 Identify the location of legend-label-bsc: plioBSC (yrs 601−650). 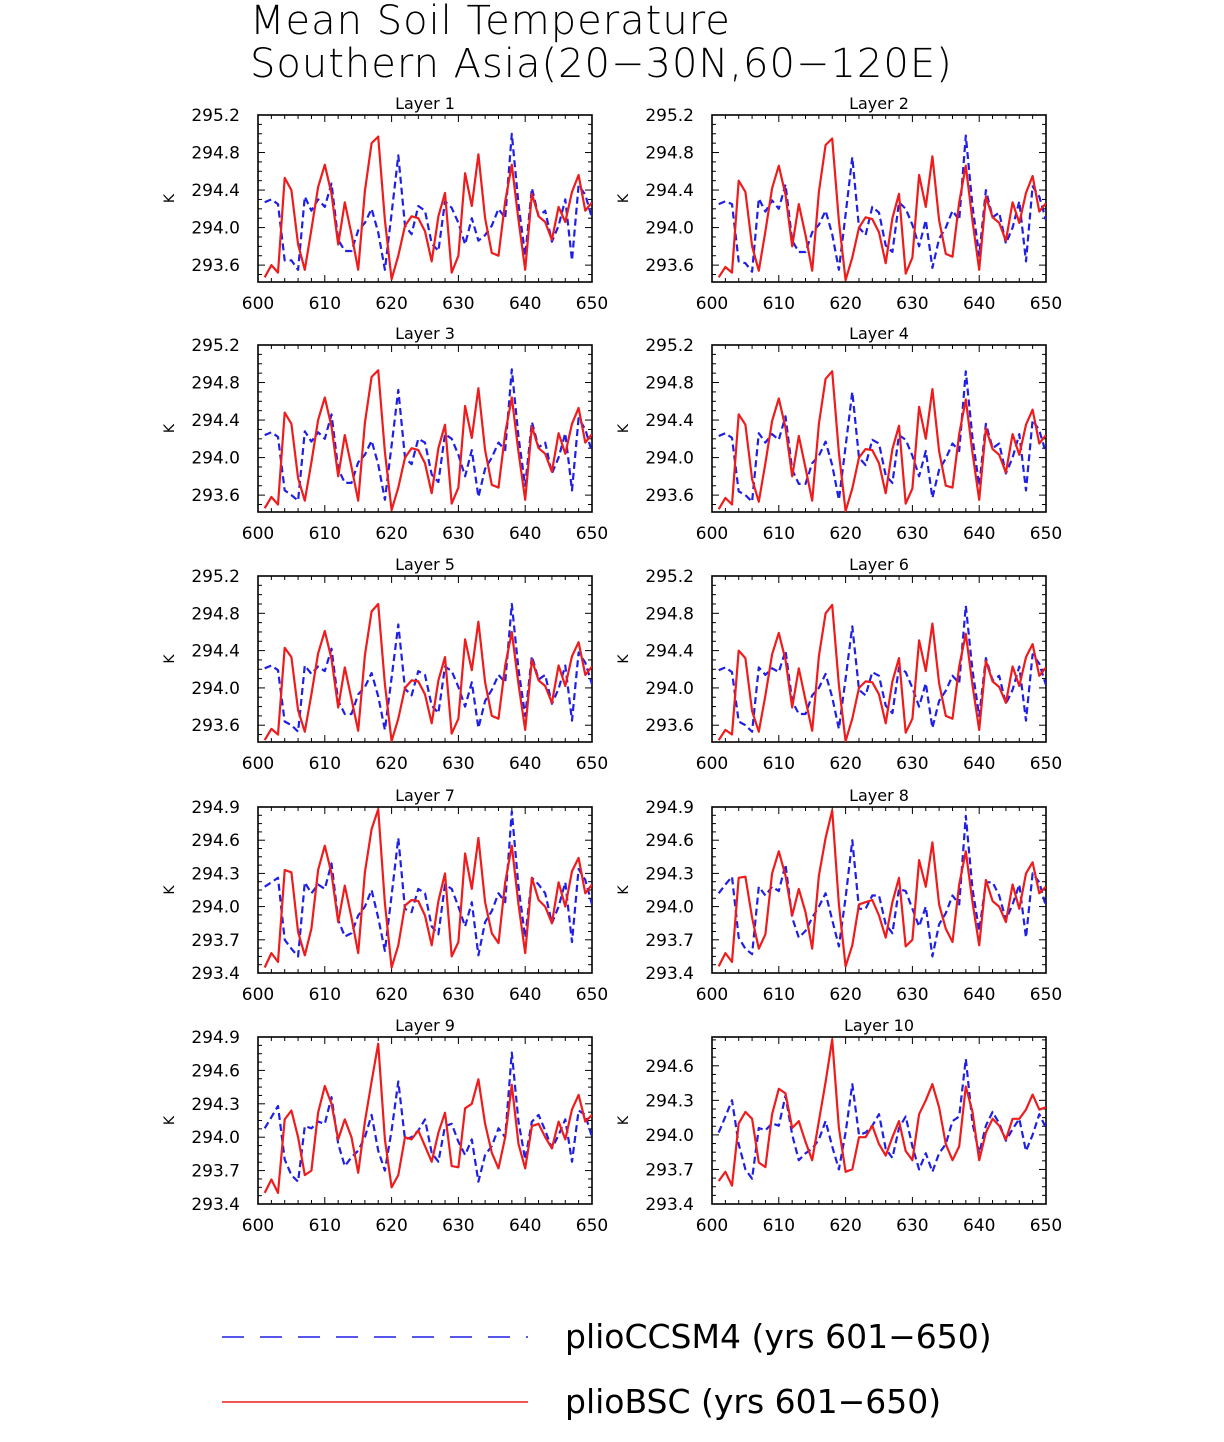
(753, 1401).